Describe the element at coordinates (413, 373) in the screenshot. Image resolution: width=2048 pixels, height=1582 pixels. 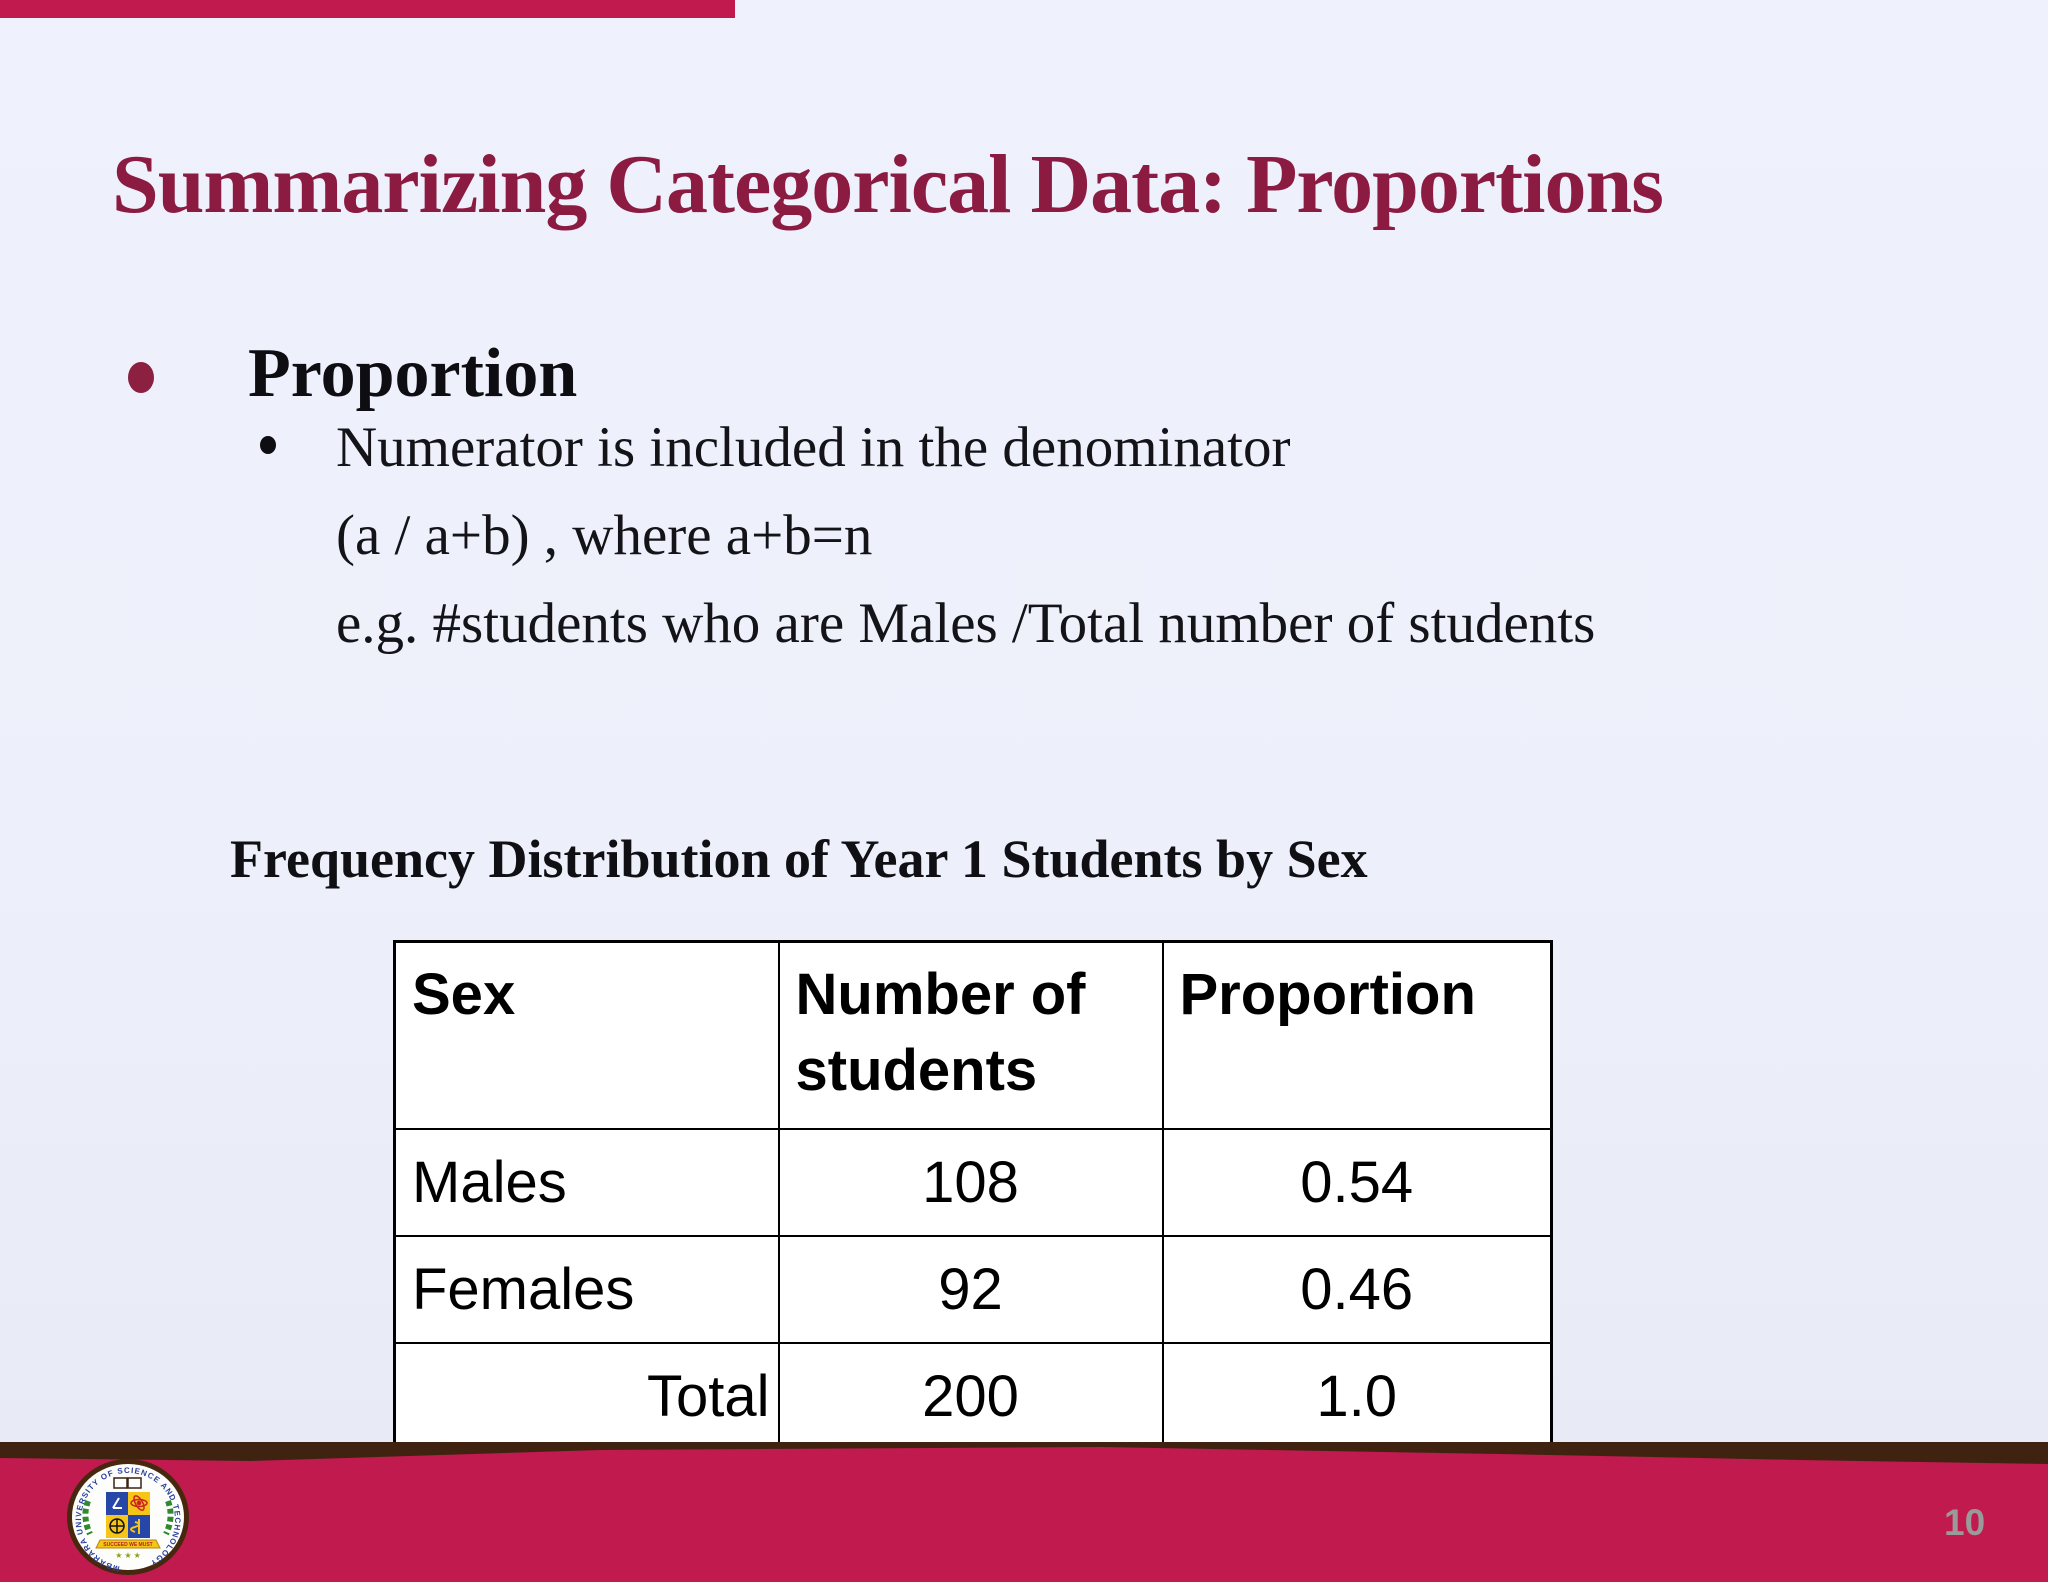
I see `level1-bullet-text: Proportion` at that location.